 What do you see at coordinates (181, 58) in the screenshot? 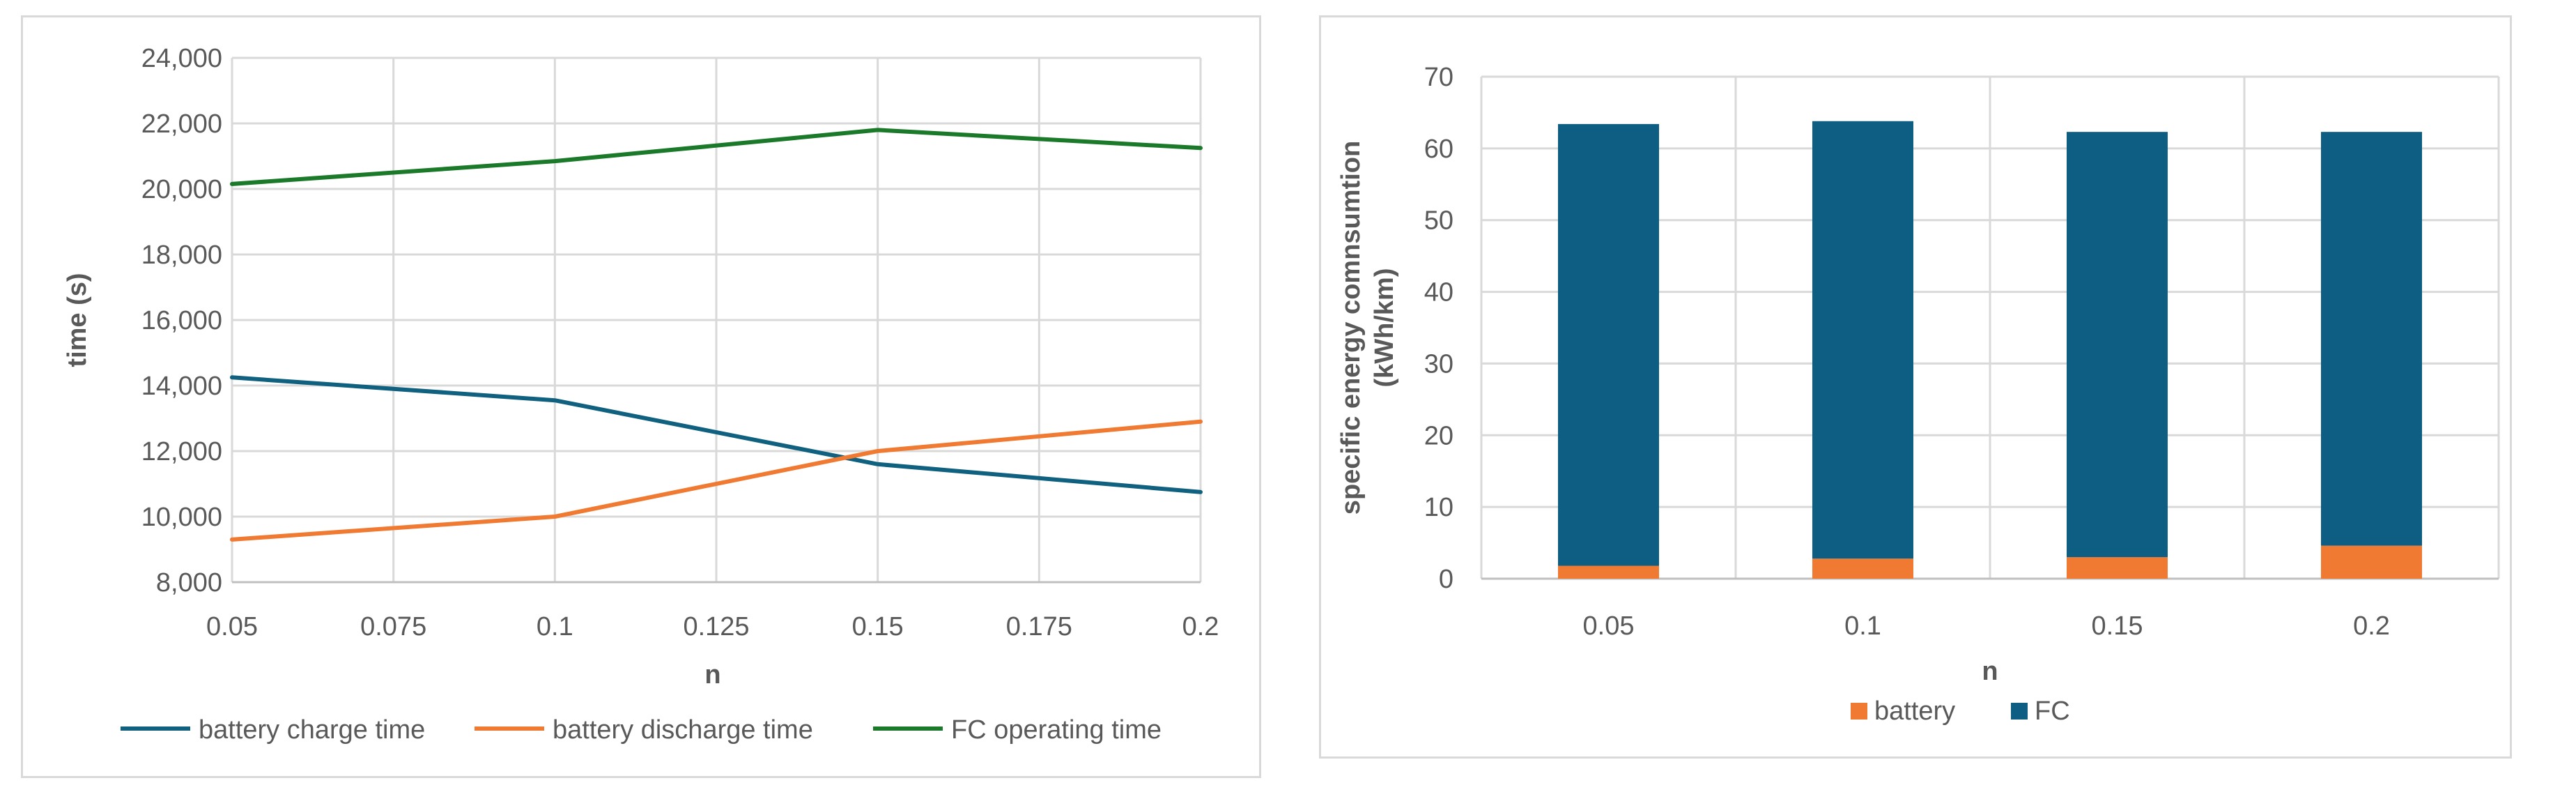
I see `y-tick-label: 24,000` at bounding box center [181, 58].